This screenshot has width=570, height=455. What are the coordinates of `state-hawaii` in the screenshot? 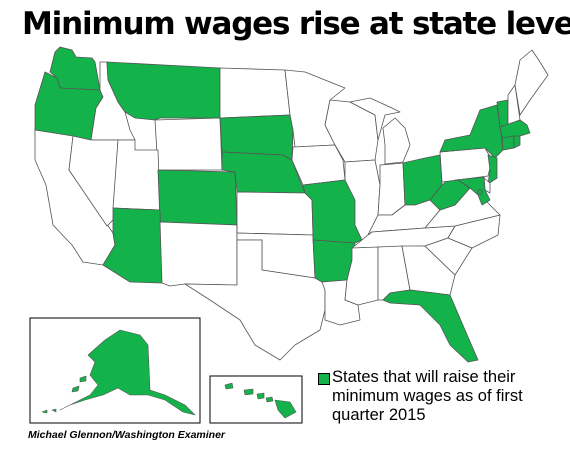 It's located at (260, 400).